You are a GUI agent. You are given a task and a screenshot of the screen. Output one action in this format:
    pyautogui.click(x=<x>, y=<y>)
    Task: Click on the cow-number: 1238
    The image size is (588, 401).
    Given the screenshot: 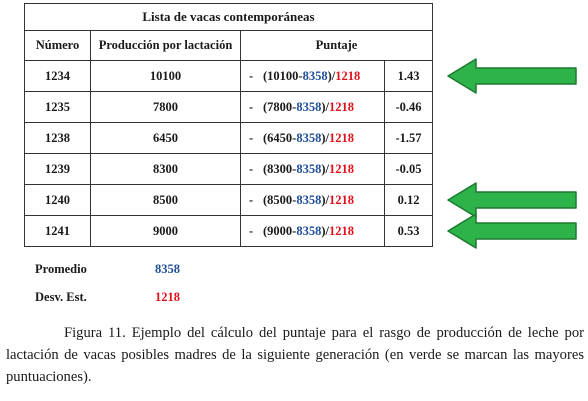 What is the action you would take?
    pyautogui.click(x=57, y=138)
    